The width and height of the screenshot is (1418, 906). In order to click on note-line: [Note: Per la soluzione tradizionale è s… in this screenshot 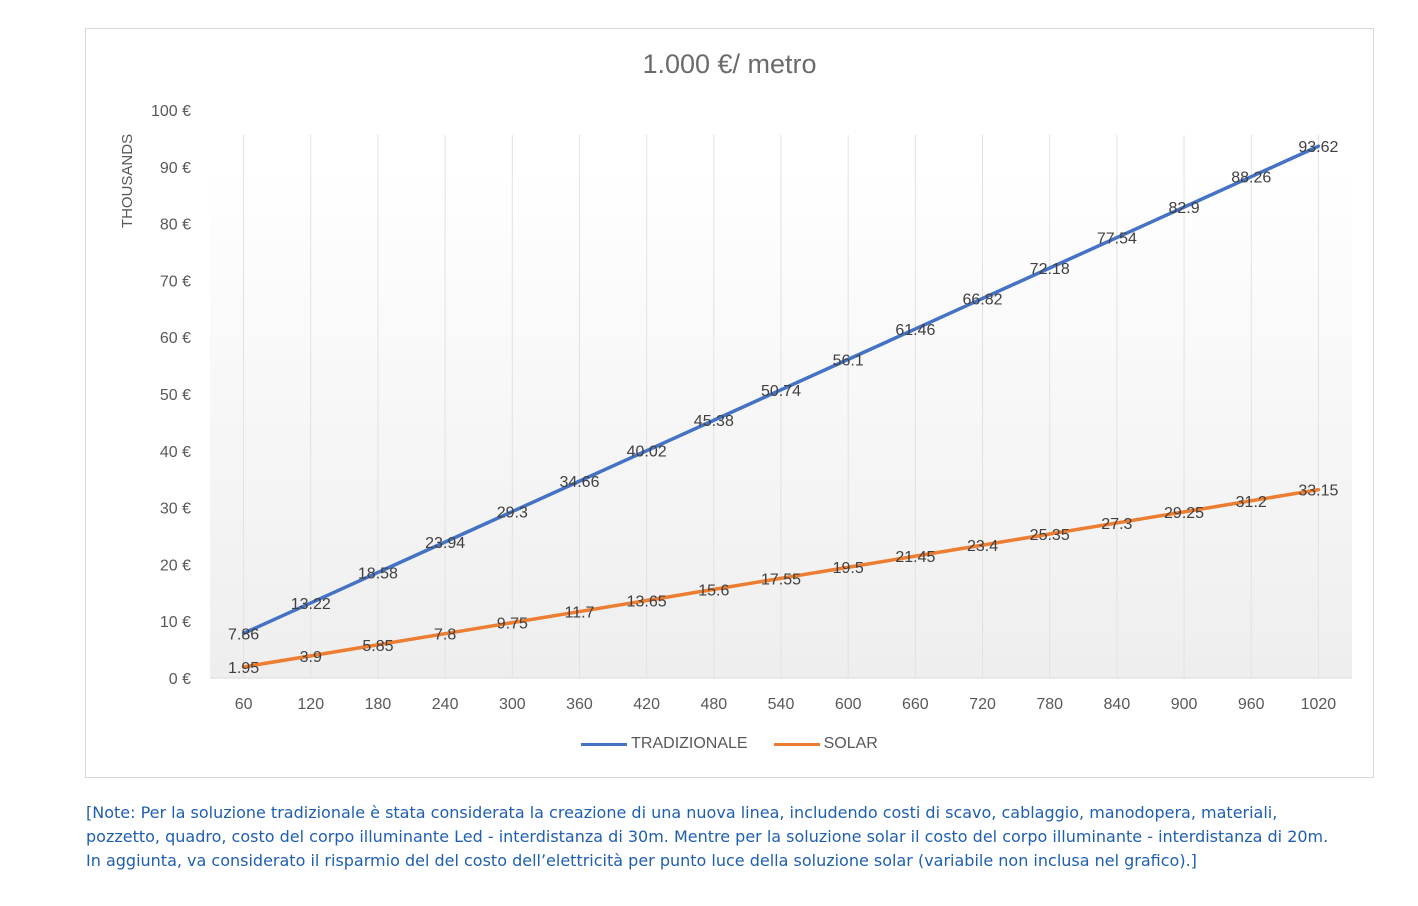, I will do `click(682, 812)`.